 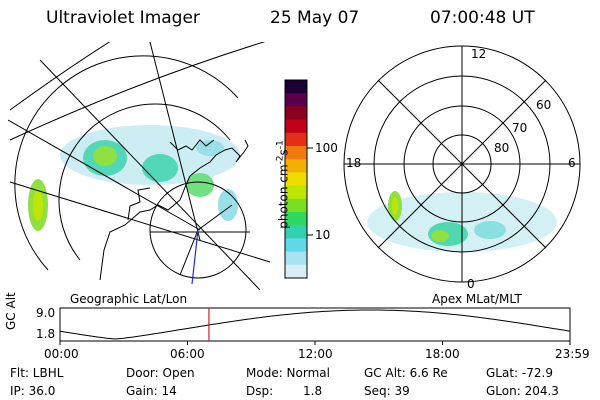 I want to click on timeline-xtick-0: 00:00, so click(x=61, y=354).